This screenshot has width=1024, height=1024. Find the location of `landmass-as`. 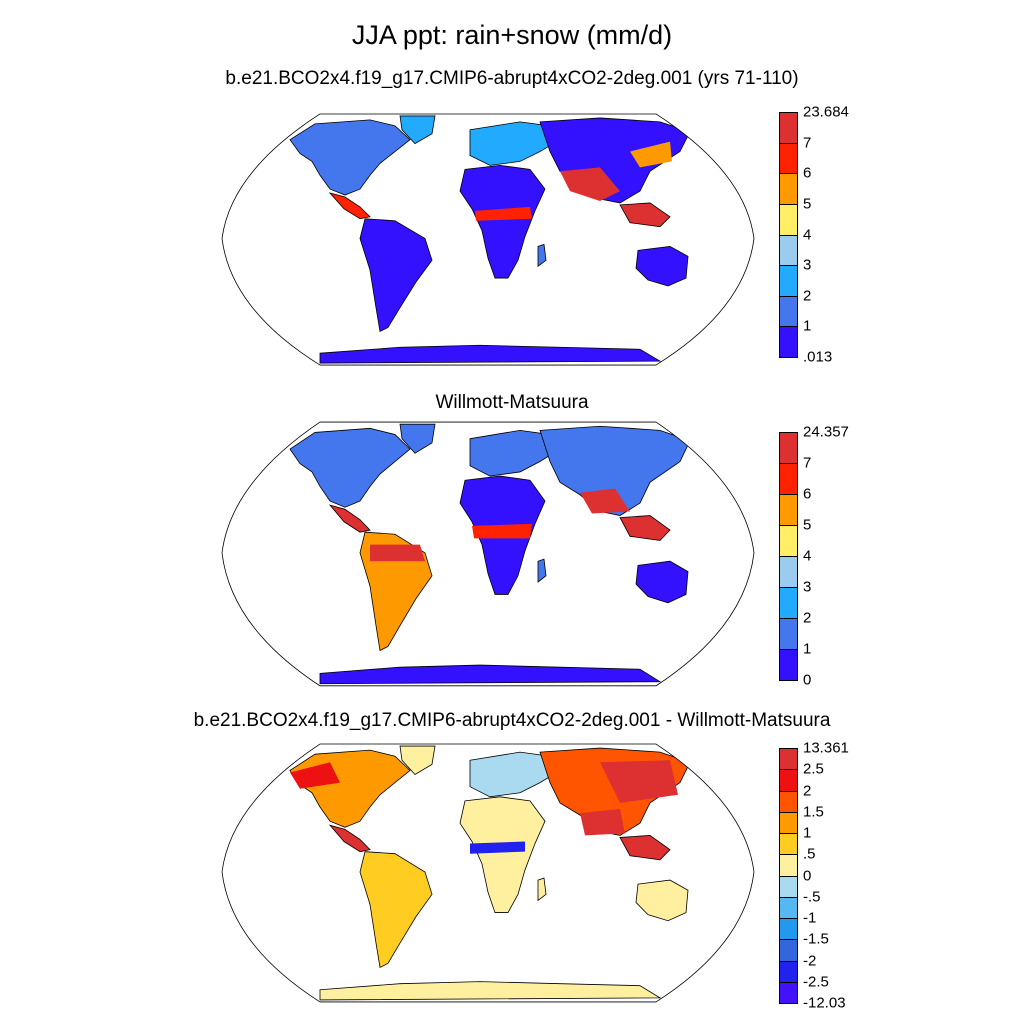

landmass-as is located at coordinates (615, 470).